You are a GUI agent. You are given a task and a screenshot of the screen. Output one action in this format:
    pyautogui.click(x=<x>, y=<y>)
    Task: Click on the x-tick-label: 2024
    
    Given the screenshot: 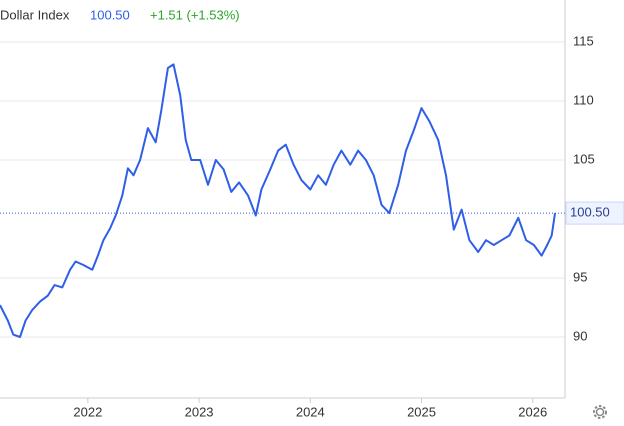 What is the action you would take?
    pyautogui.click(x=310, y=411)
    